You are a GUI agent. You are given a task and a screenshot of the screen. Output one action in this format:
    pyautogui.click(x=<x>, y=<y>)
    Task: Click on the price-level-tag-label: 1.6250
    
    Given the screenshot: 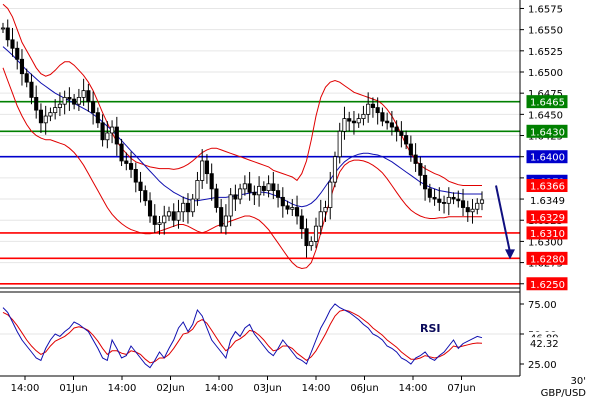 What is the action you would take?
    pyautogui.click(x=547, y=285)
    